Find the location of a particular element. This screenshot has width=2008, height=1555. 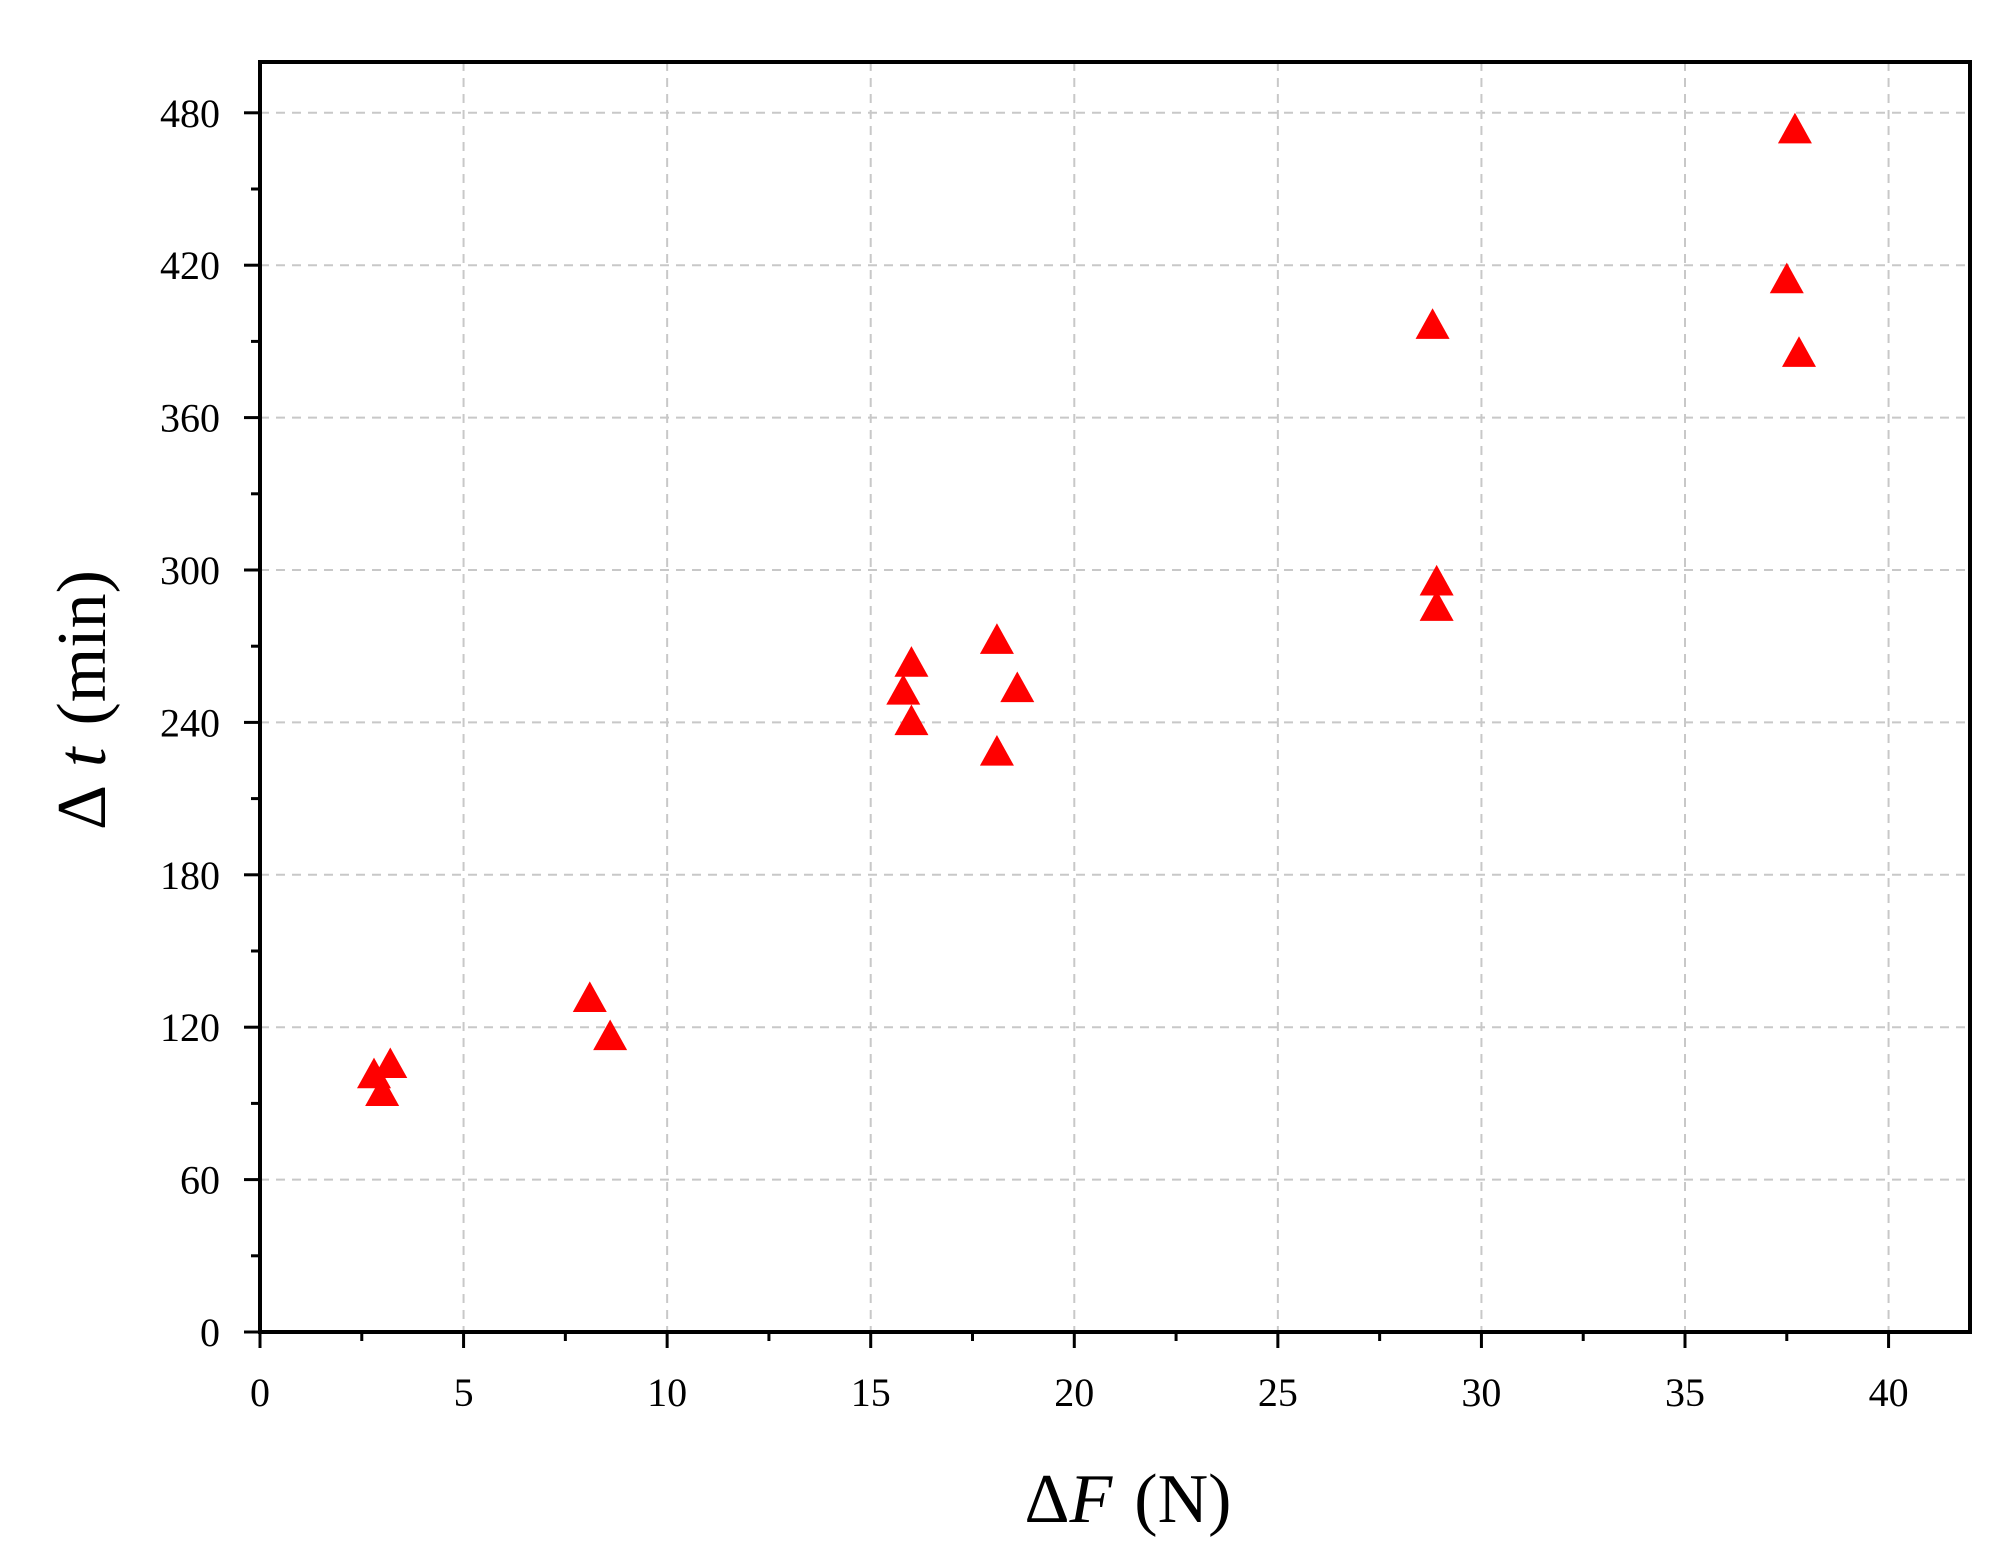

y-axis-title: Δt (min) is located at coordinates (82, 700).